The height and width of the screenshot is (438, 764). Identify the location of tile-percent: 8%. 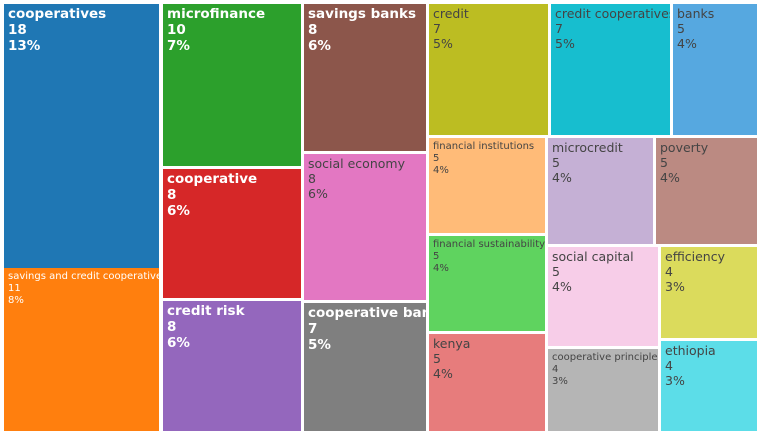
(16, 300).